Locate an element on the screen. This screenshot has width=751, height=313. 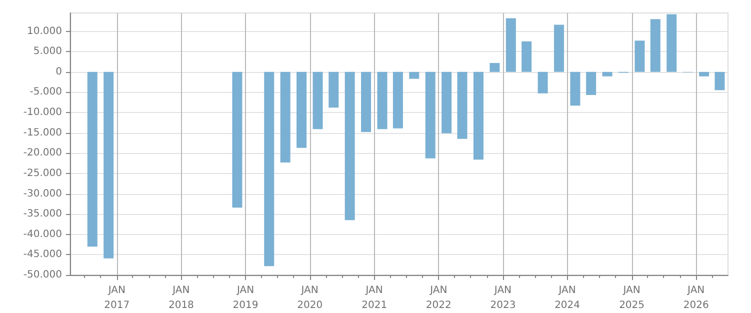
x-tick-label: JAN 2023 is located at coordinates (503, 298).